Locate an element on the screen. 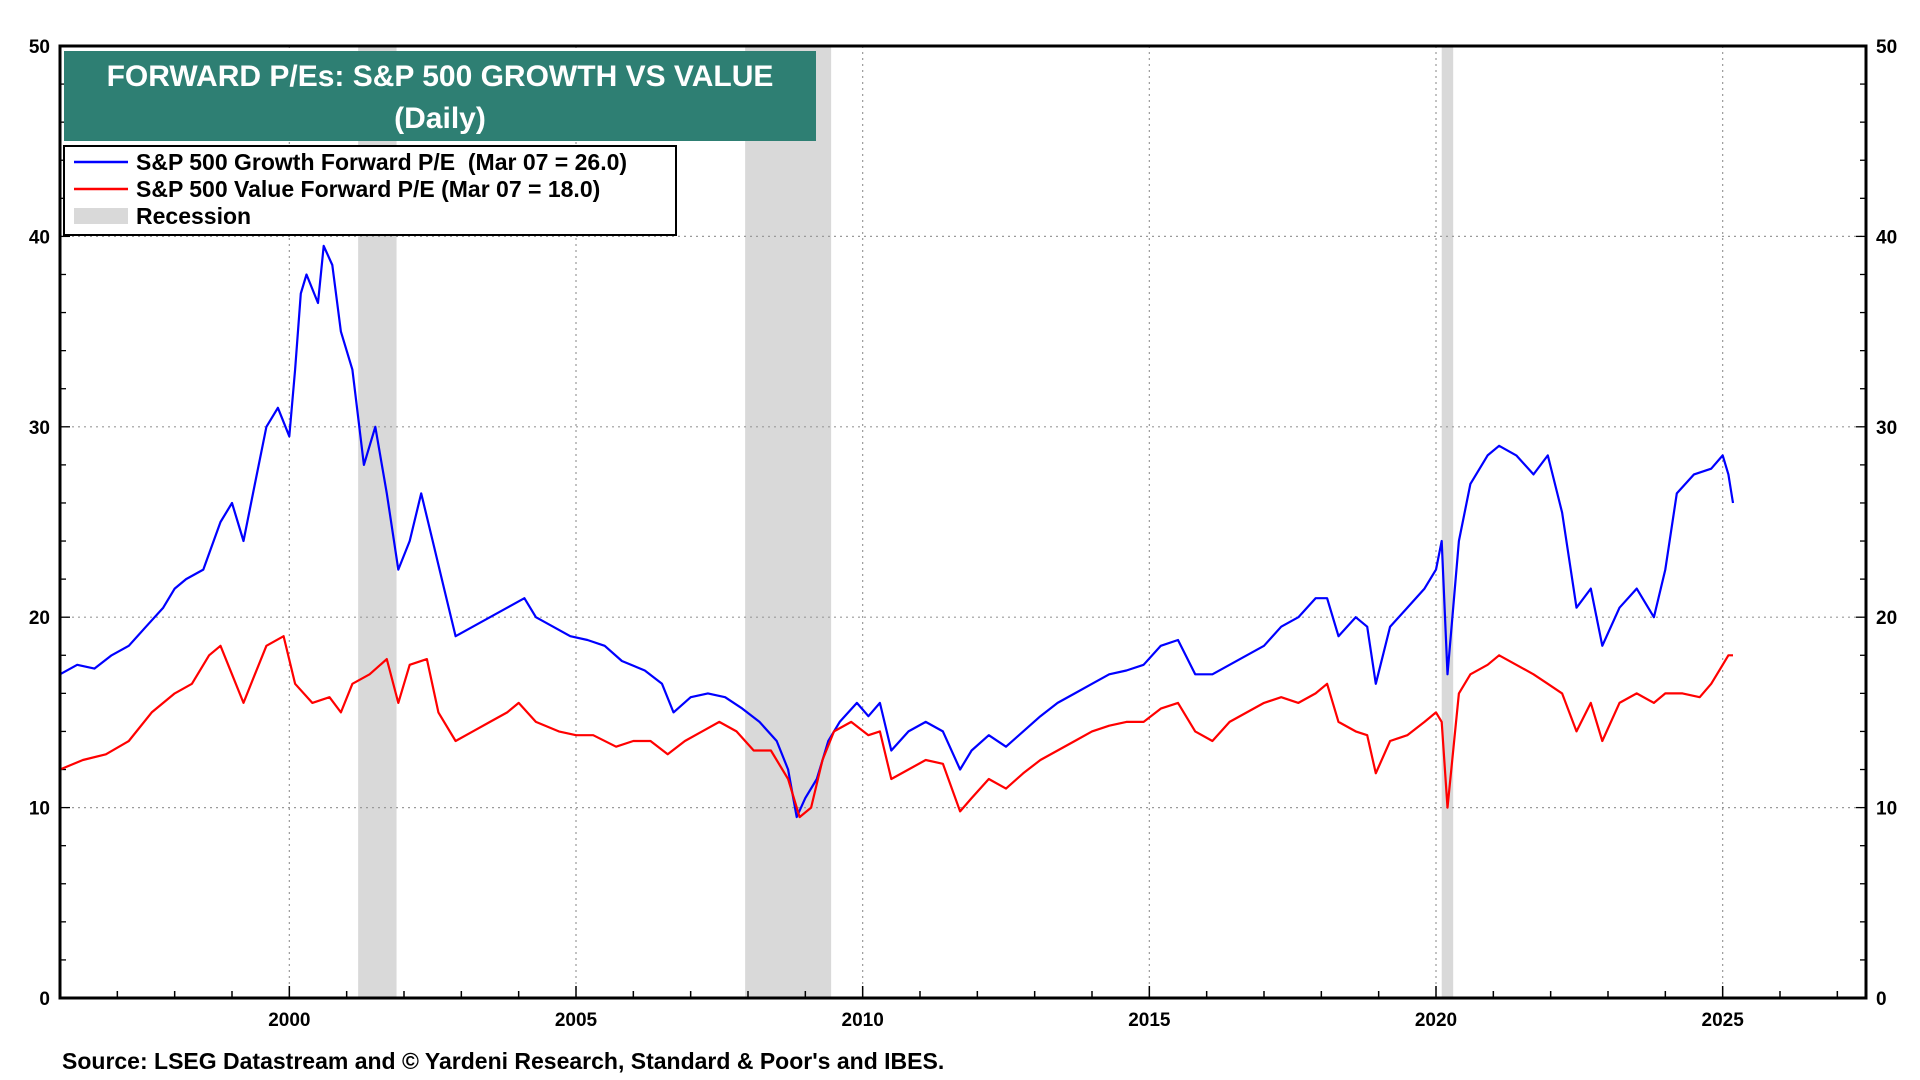 The height and width of the screenshot is (1080, 1920). x-tick-labels: 2000 2005 2010 2015 2020 2025 is located at coordinates (1006, 1020).